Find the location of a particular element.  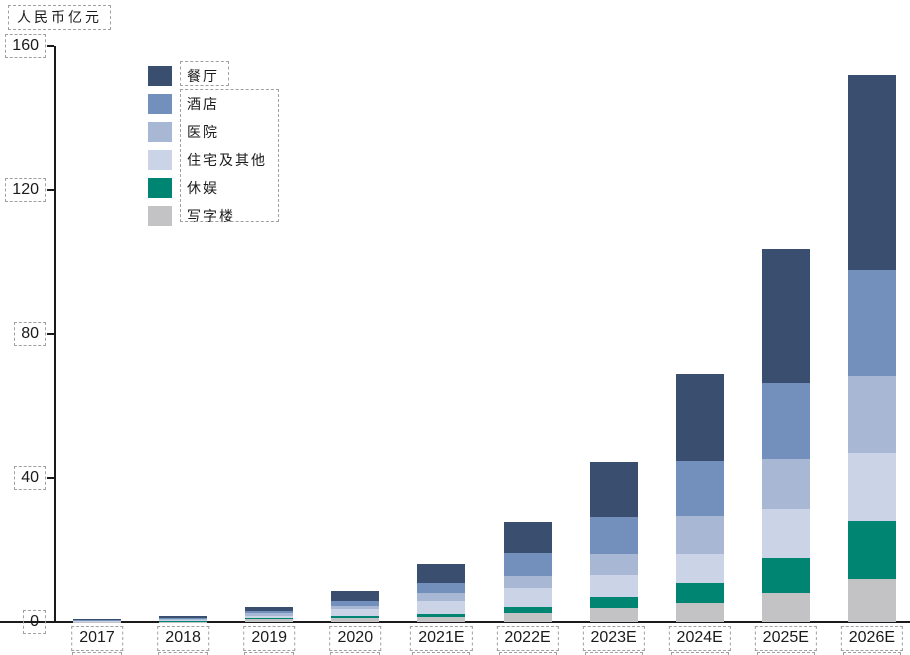

bar-segment-2026E-住宅及其他 is located at coordinates (871, 487).